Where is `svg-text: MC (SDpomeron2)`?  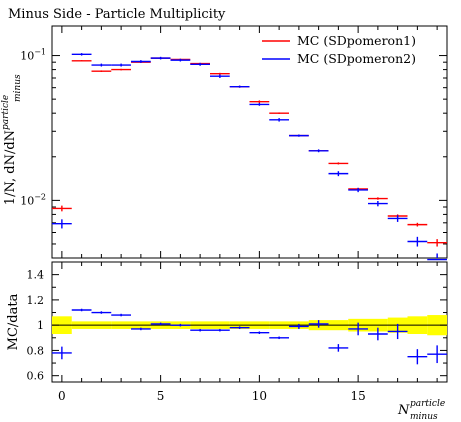
svg-text: MC (SDpomeron2) is located at coordinates (356, 58).